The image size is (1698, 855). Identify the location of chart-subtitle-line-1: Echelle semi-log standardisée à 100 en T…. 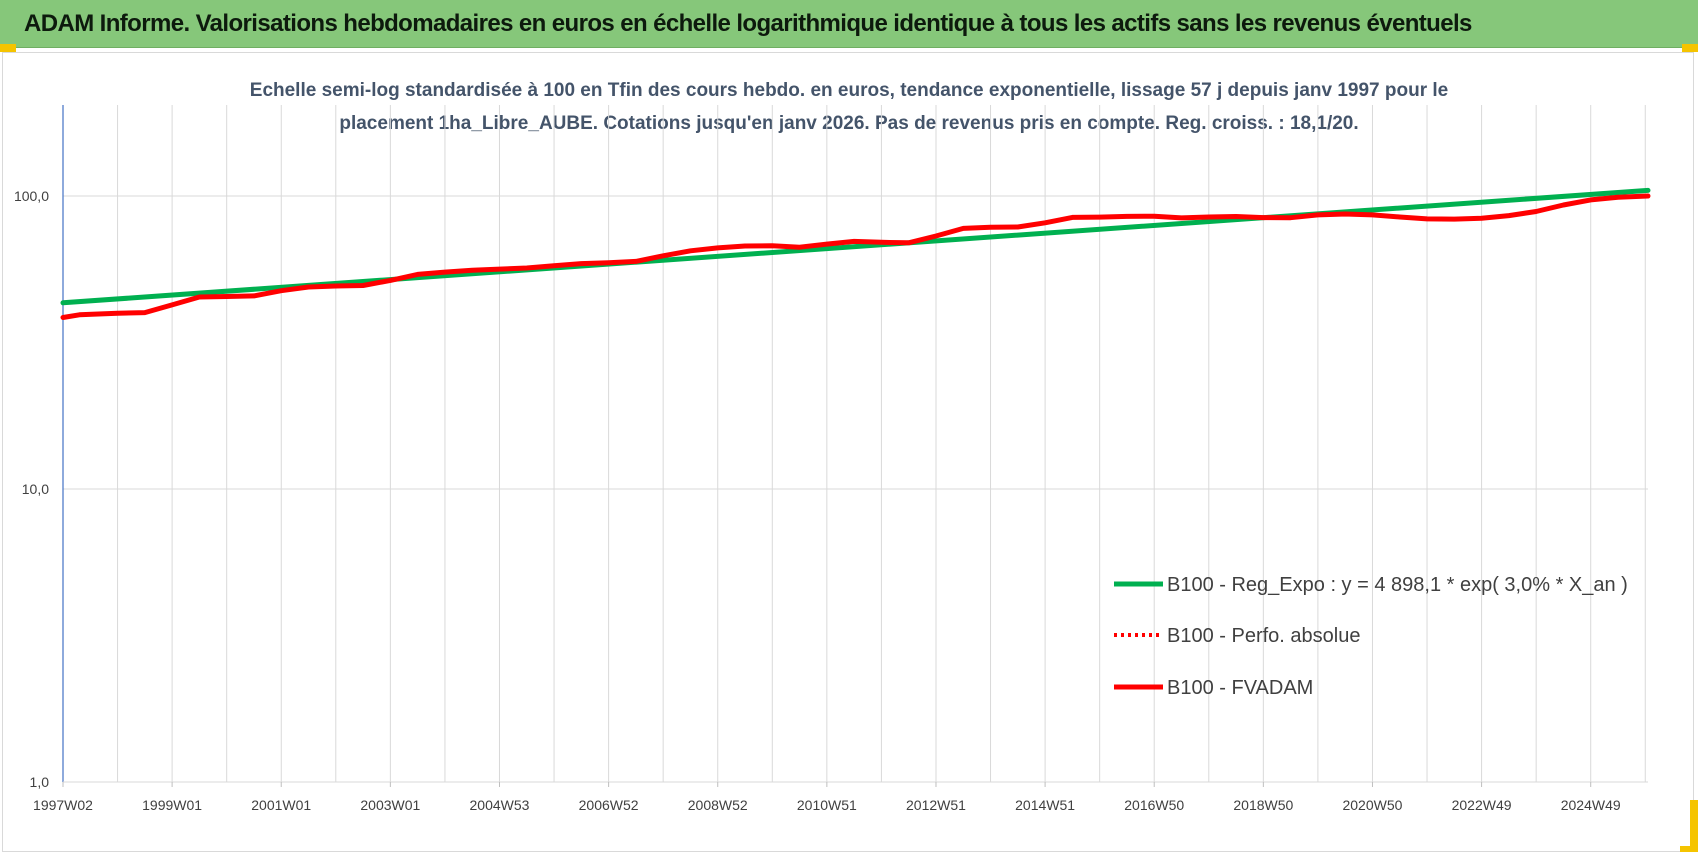
(849, 90).